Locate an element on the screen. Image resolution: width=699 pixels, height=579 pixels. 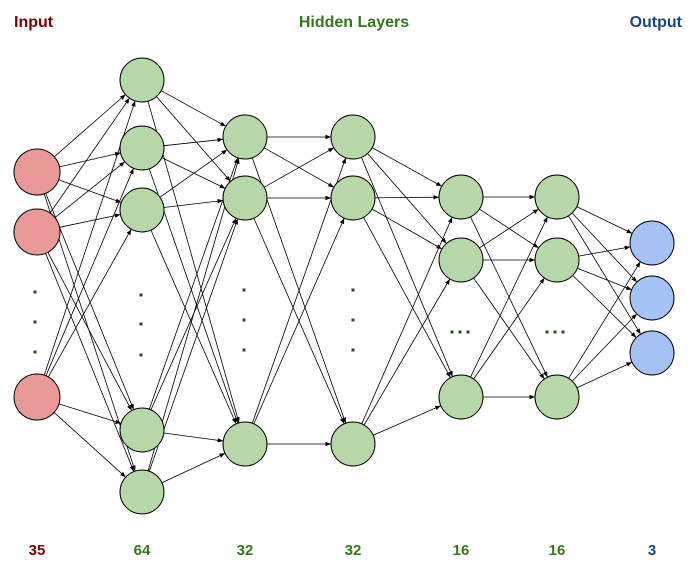
output-header: Output is located at coordinates (656, 22).